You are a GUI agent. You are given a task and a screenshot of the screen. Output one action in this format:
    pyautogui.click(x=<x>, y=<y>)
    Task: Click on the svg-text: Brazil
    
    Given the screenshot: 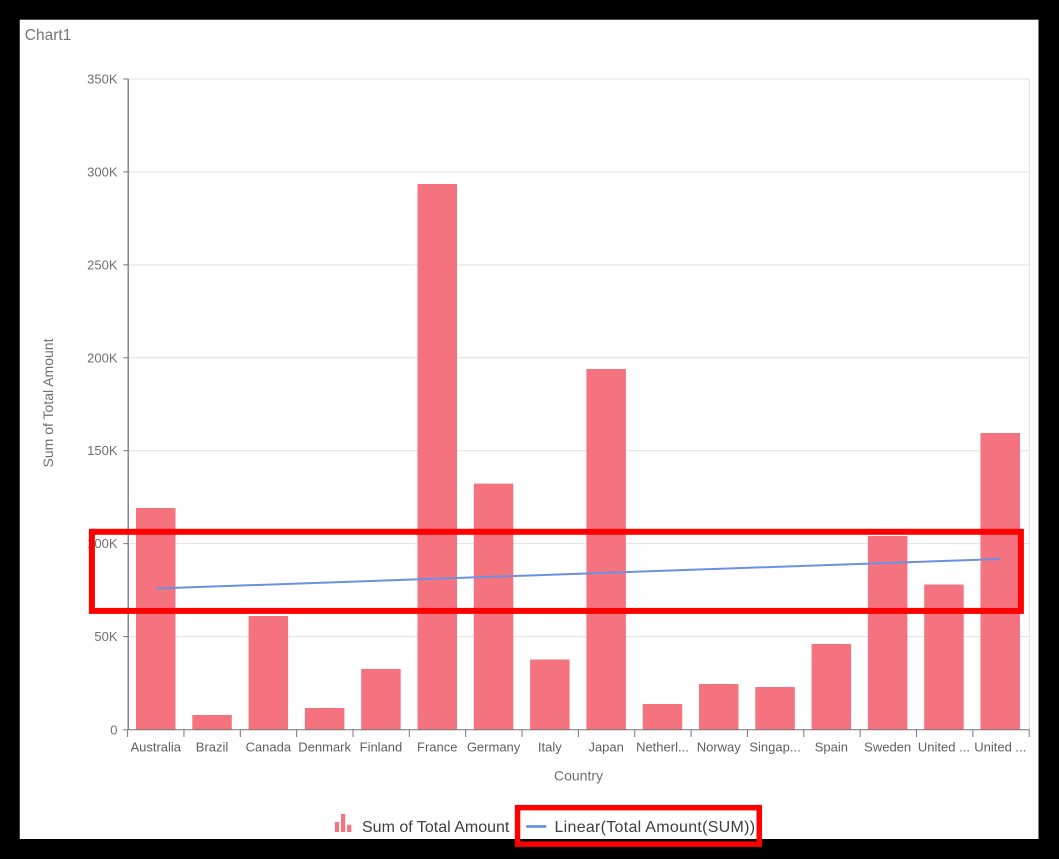 What is the action you would take?
    pyautogui.click(x=212, y=747)
    